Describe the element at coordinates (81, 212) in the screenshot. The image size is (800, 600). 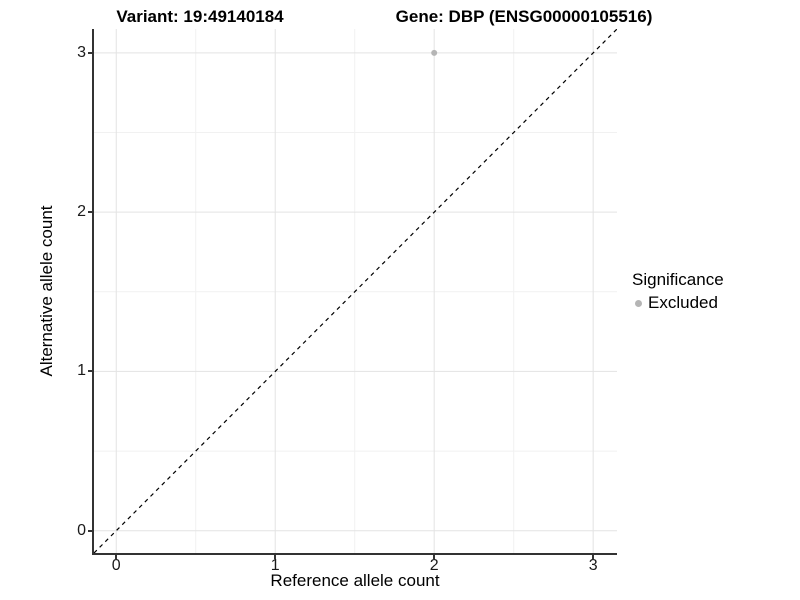
I see `y-tick-label: 2` at that location.